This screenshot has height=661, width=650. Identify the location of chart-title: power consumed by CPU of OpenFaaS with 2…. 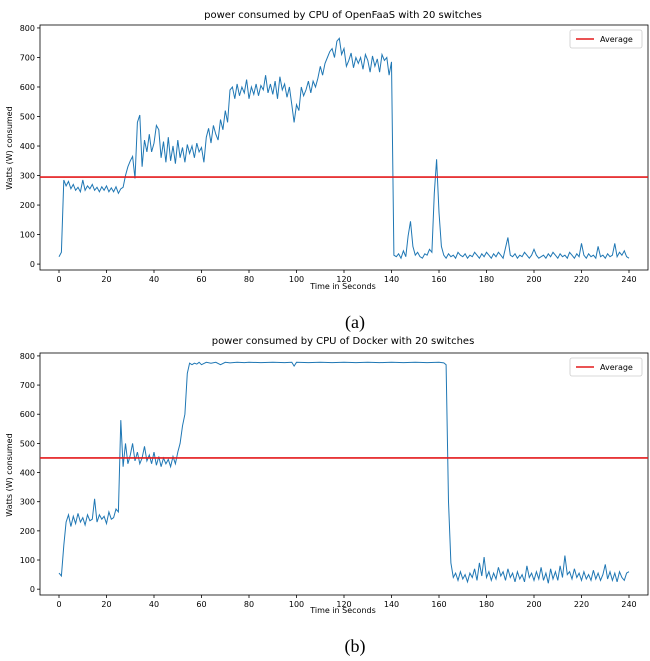
(343, 15).